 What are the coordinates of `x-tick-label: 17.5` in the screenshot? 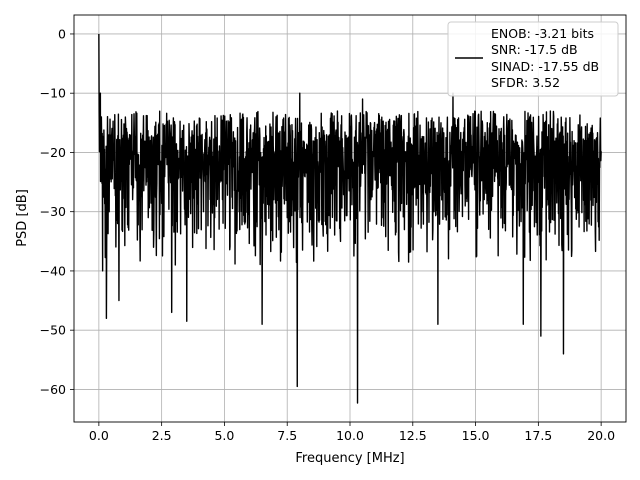 It's located at (538, 435).